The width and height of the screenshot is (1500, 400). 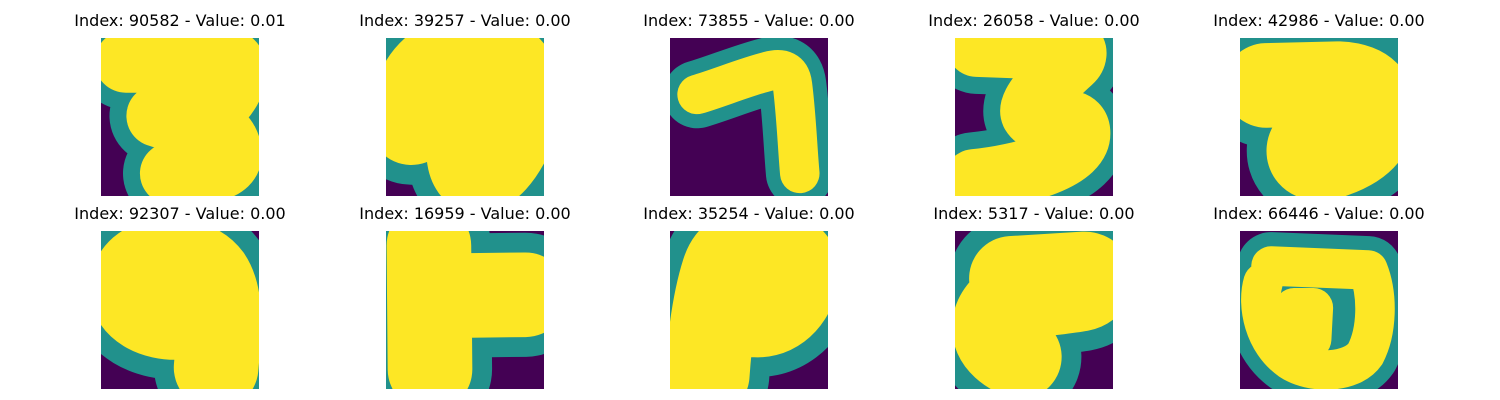 I want to click on panel-title: Index: 42986 - Value: 0.00, so click(x=1319, y=20).